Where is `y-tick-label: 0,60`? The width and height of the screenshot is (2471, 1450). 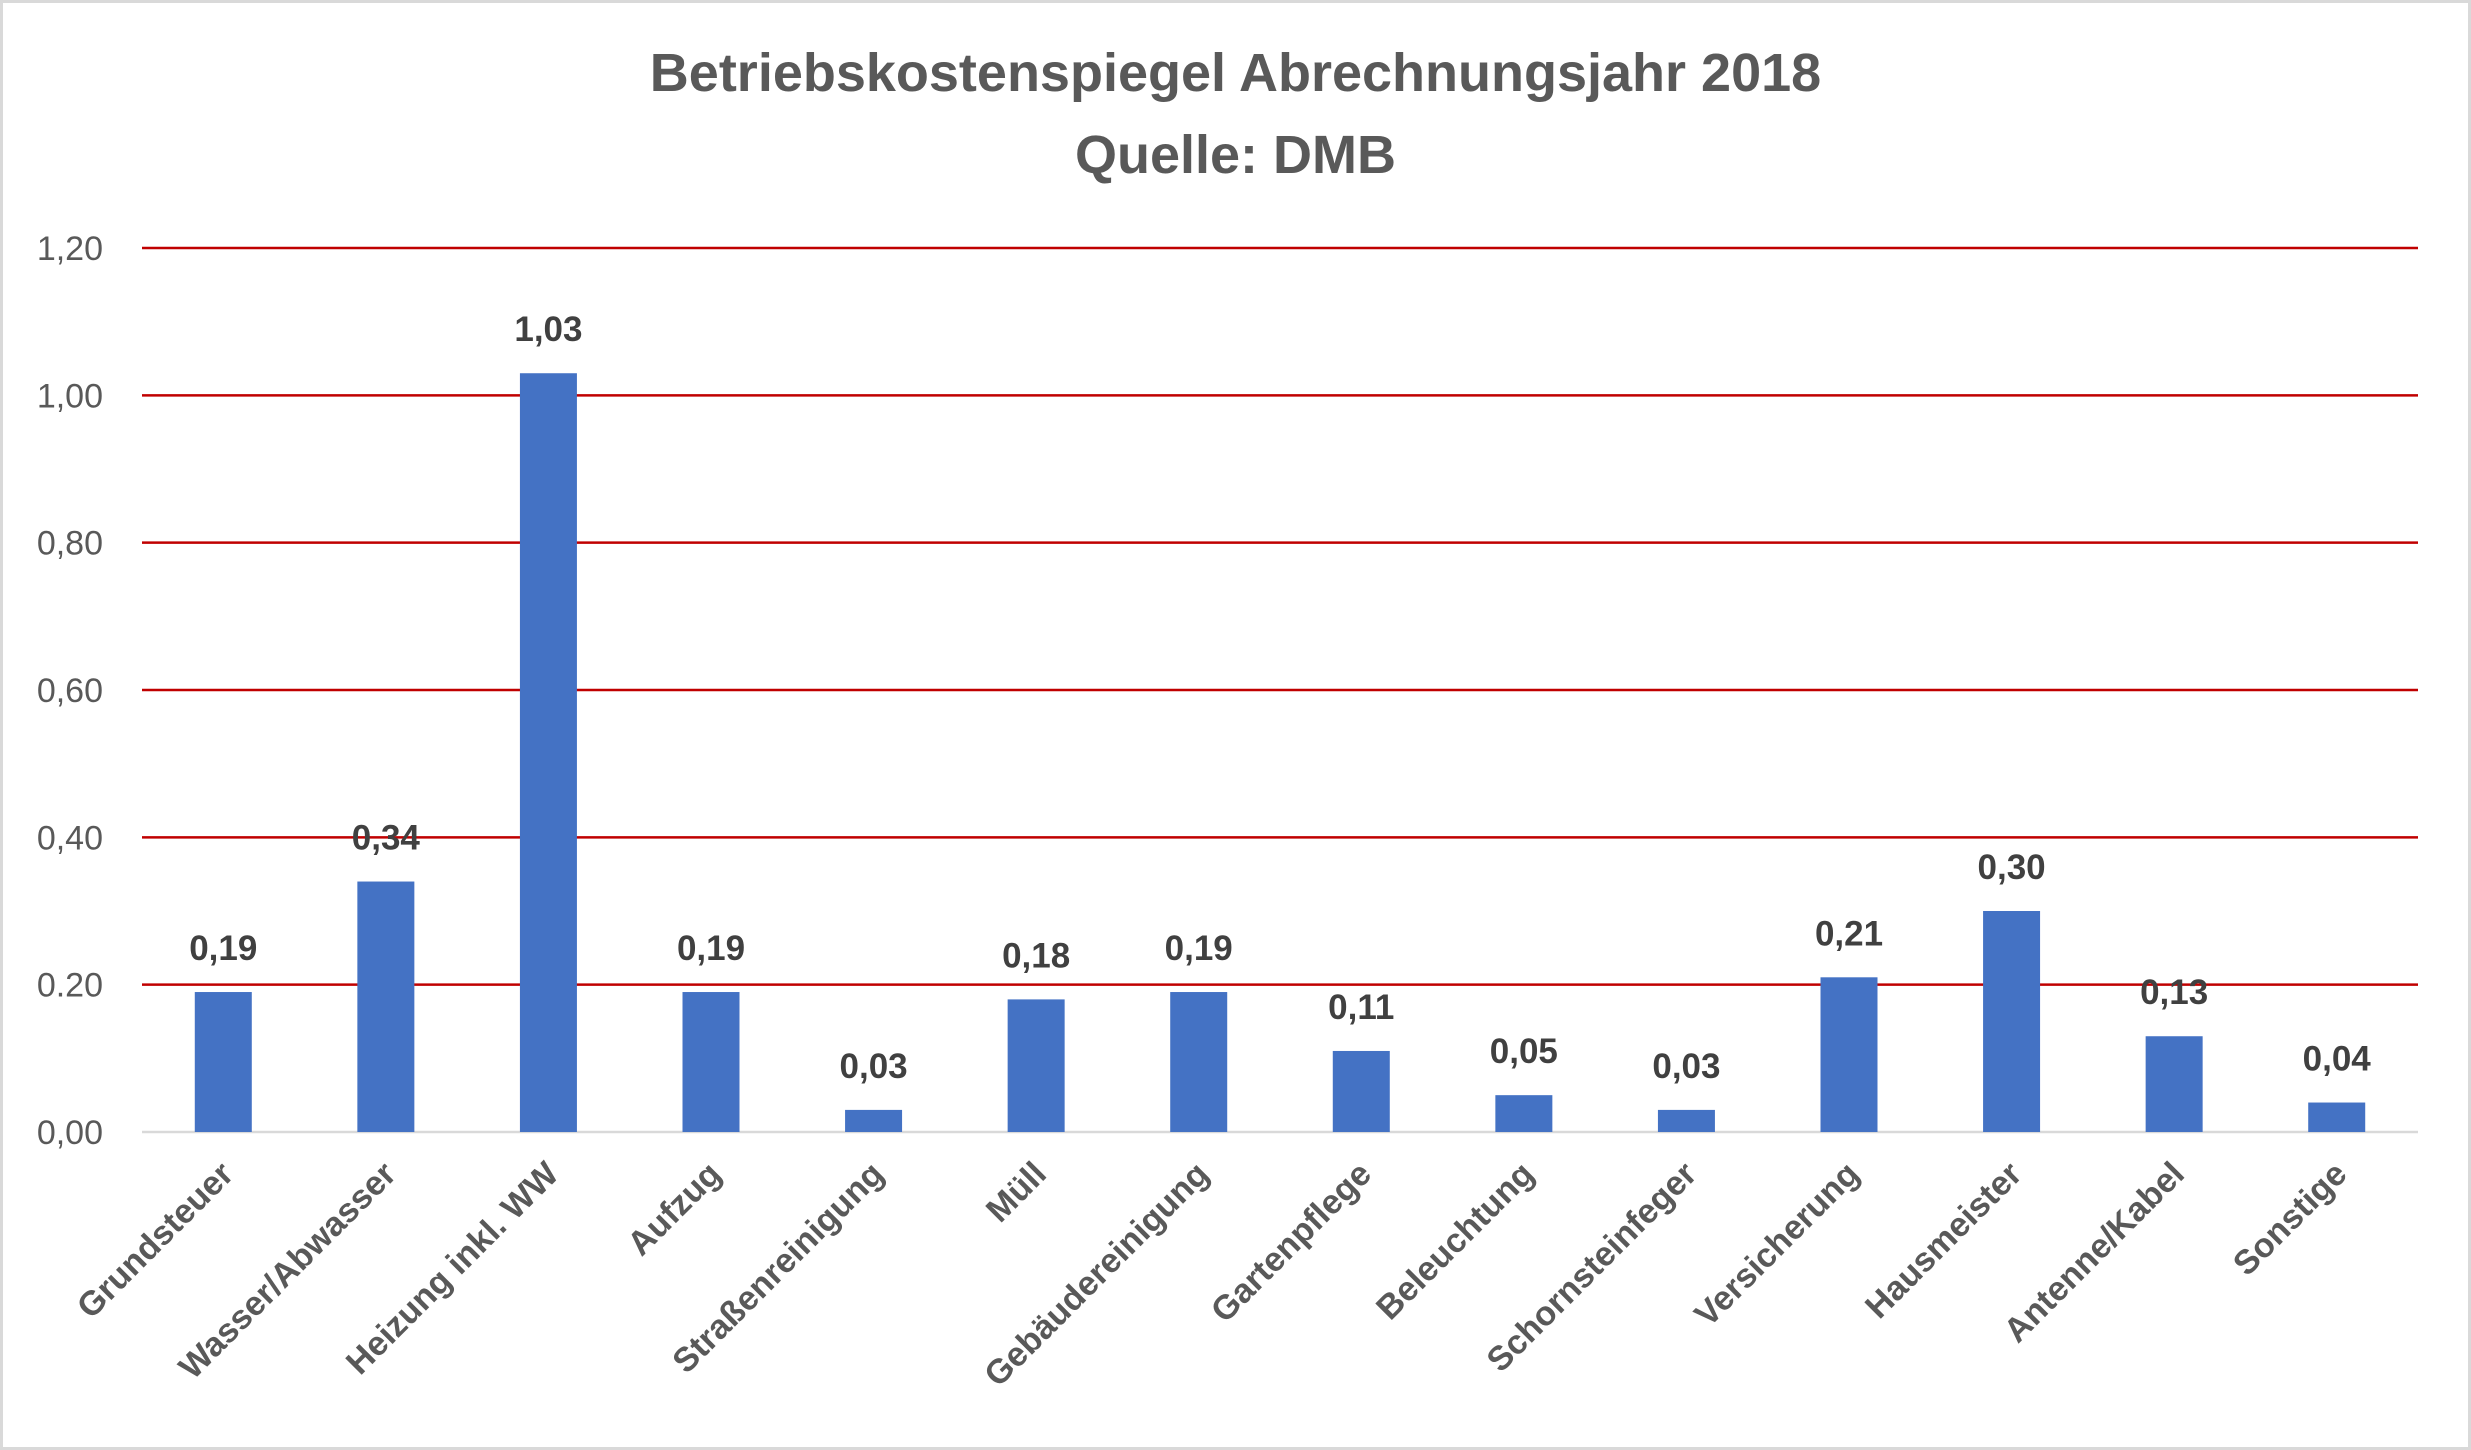
y-tick-label: 0,60 is located at coordinates (70, 691).